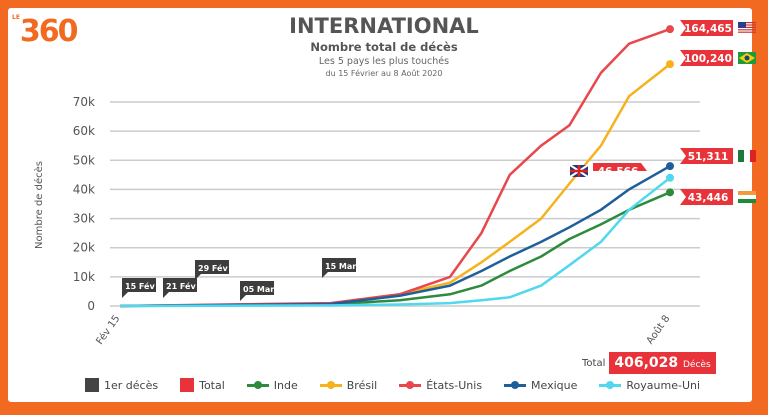  I want to click on total-value-badge: 406,028 Décès, so click(662, 363).